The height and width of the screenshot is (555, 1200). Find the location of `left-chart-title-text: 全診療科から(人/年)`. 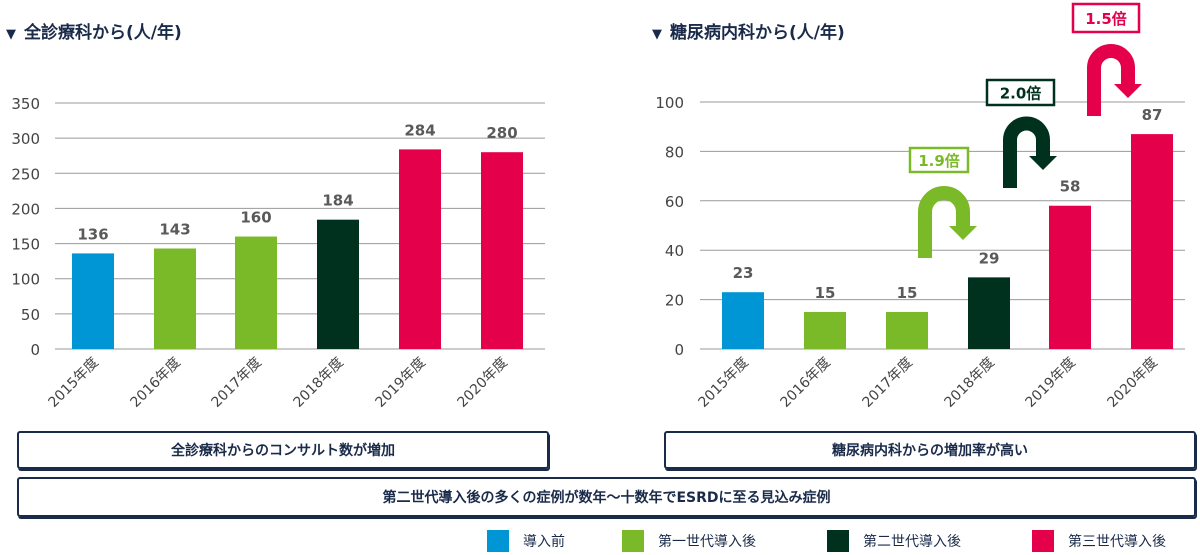

left-chart-title-text: 全診療科から(人/年) is located at coordinates (103, 33).